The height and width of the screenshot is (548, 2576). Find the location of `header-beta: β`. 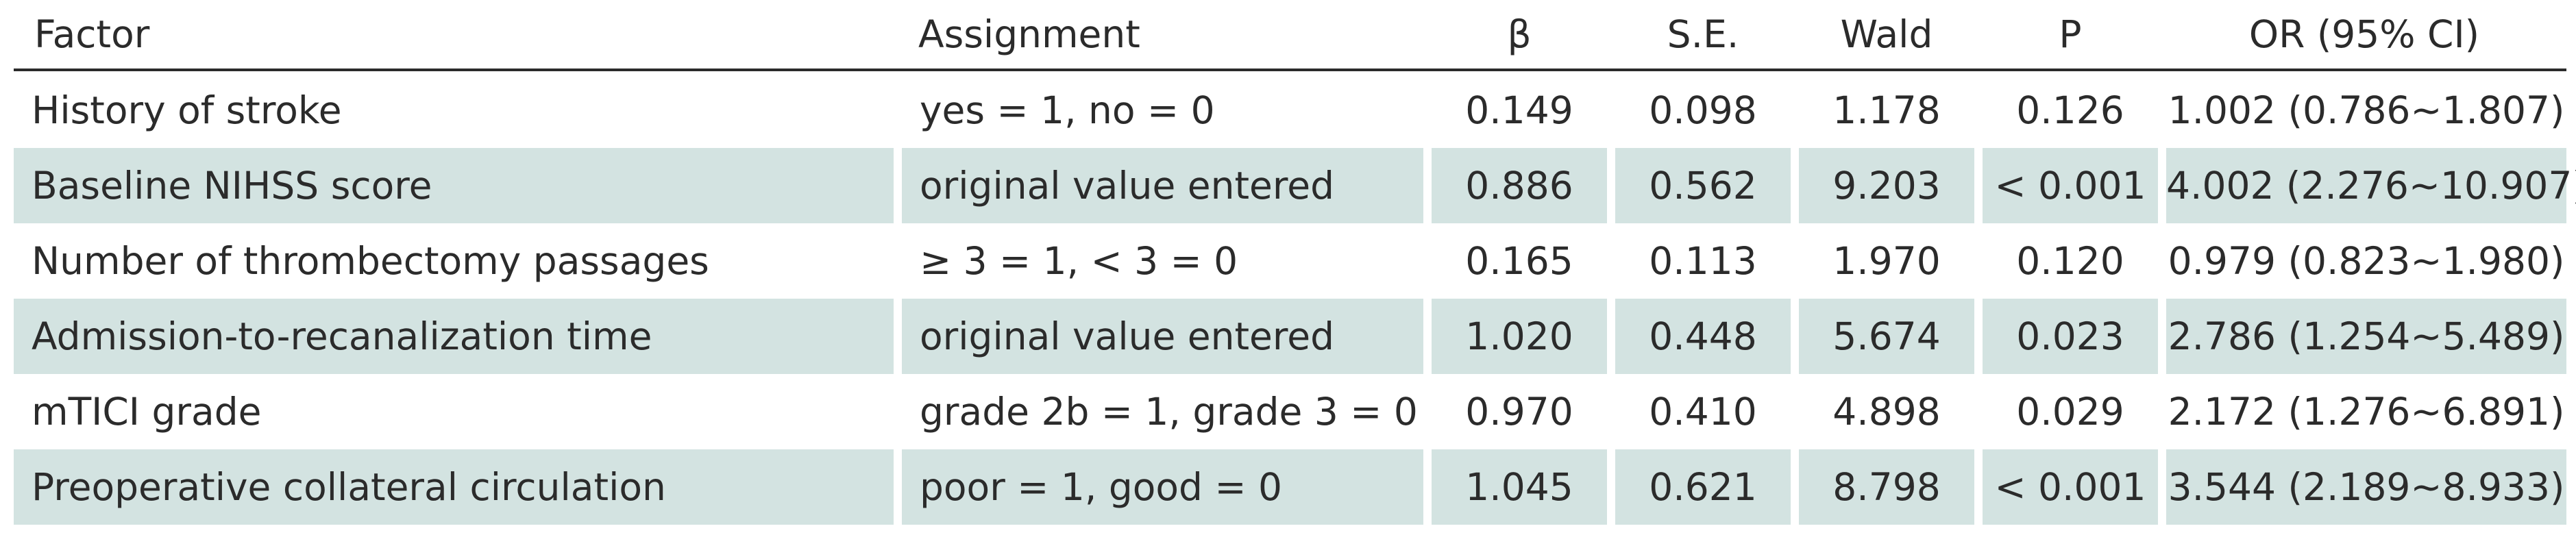

header-beta: β is located at coordinates (1519, 35).